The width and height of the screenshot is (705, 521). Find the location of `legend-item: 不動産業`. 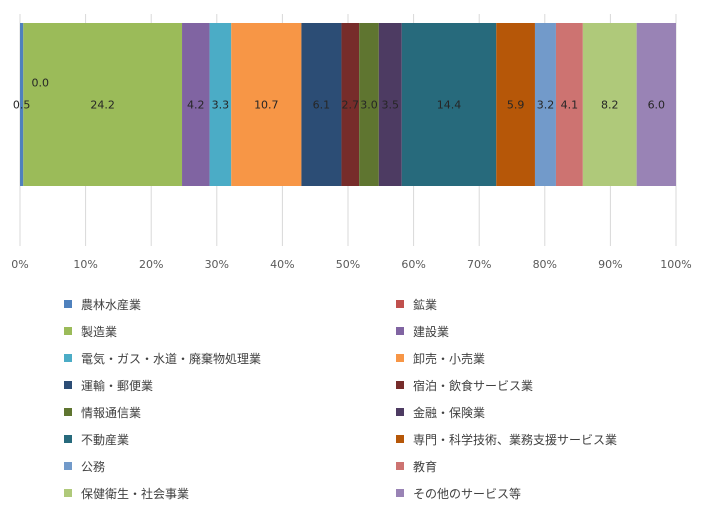

legend-item: 不動産業 is located at coordinates (96, 439).